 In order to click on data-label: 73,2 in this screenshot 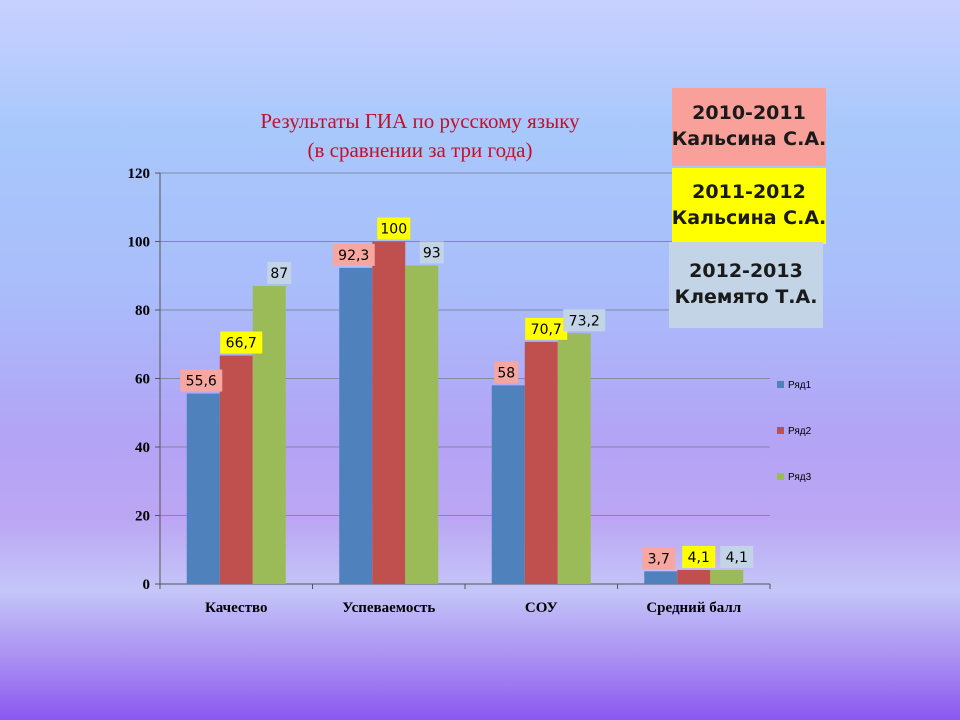, I will do `click(584, 321)`.